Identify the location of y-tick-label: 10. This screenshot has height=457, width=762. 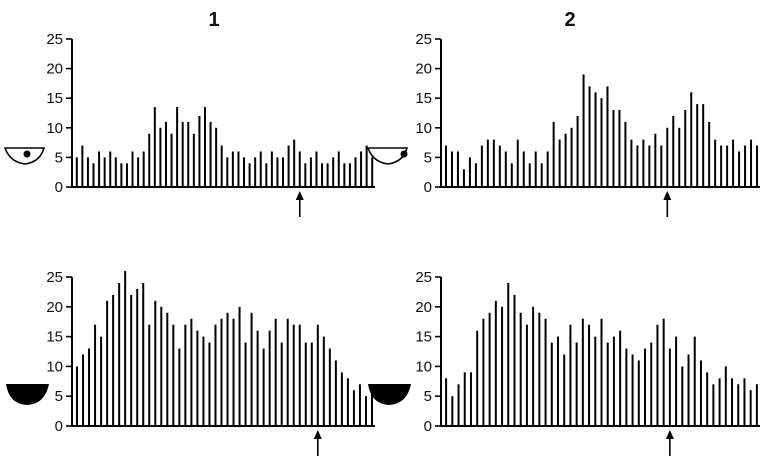
(54, 128).